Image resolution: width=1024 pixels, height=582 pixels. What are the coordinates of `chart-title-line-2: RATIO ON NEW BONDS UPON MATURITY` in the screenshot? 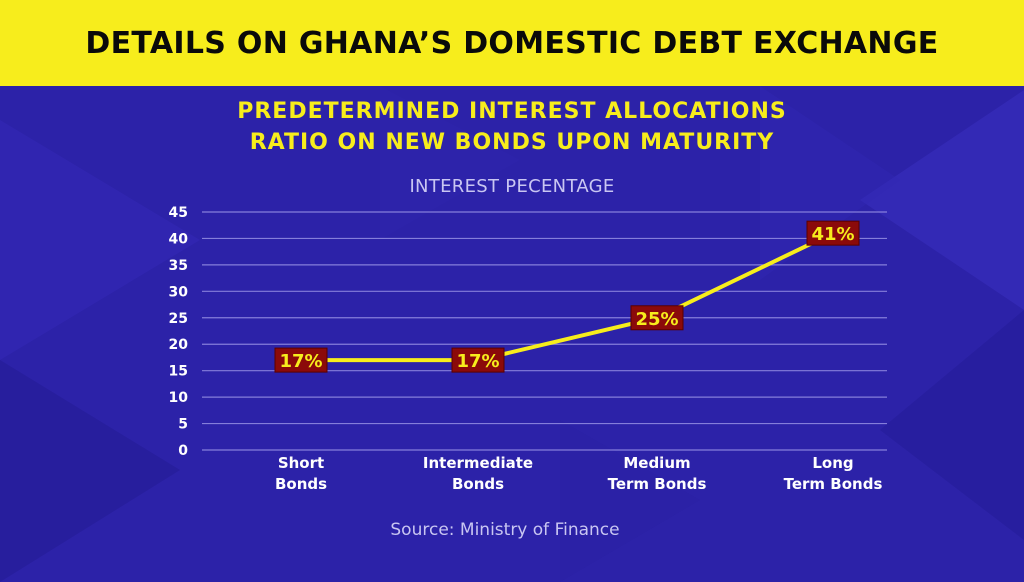 It's located at (512, 142).